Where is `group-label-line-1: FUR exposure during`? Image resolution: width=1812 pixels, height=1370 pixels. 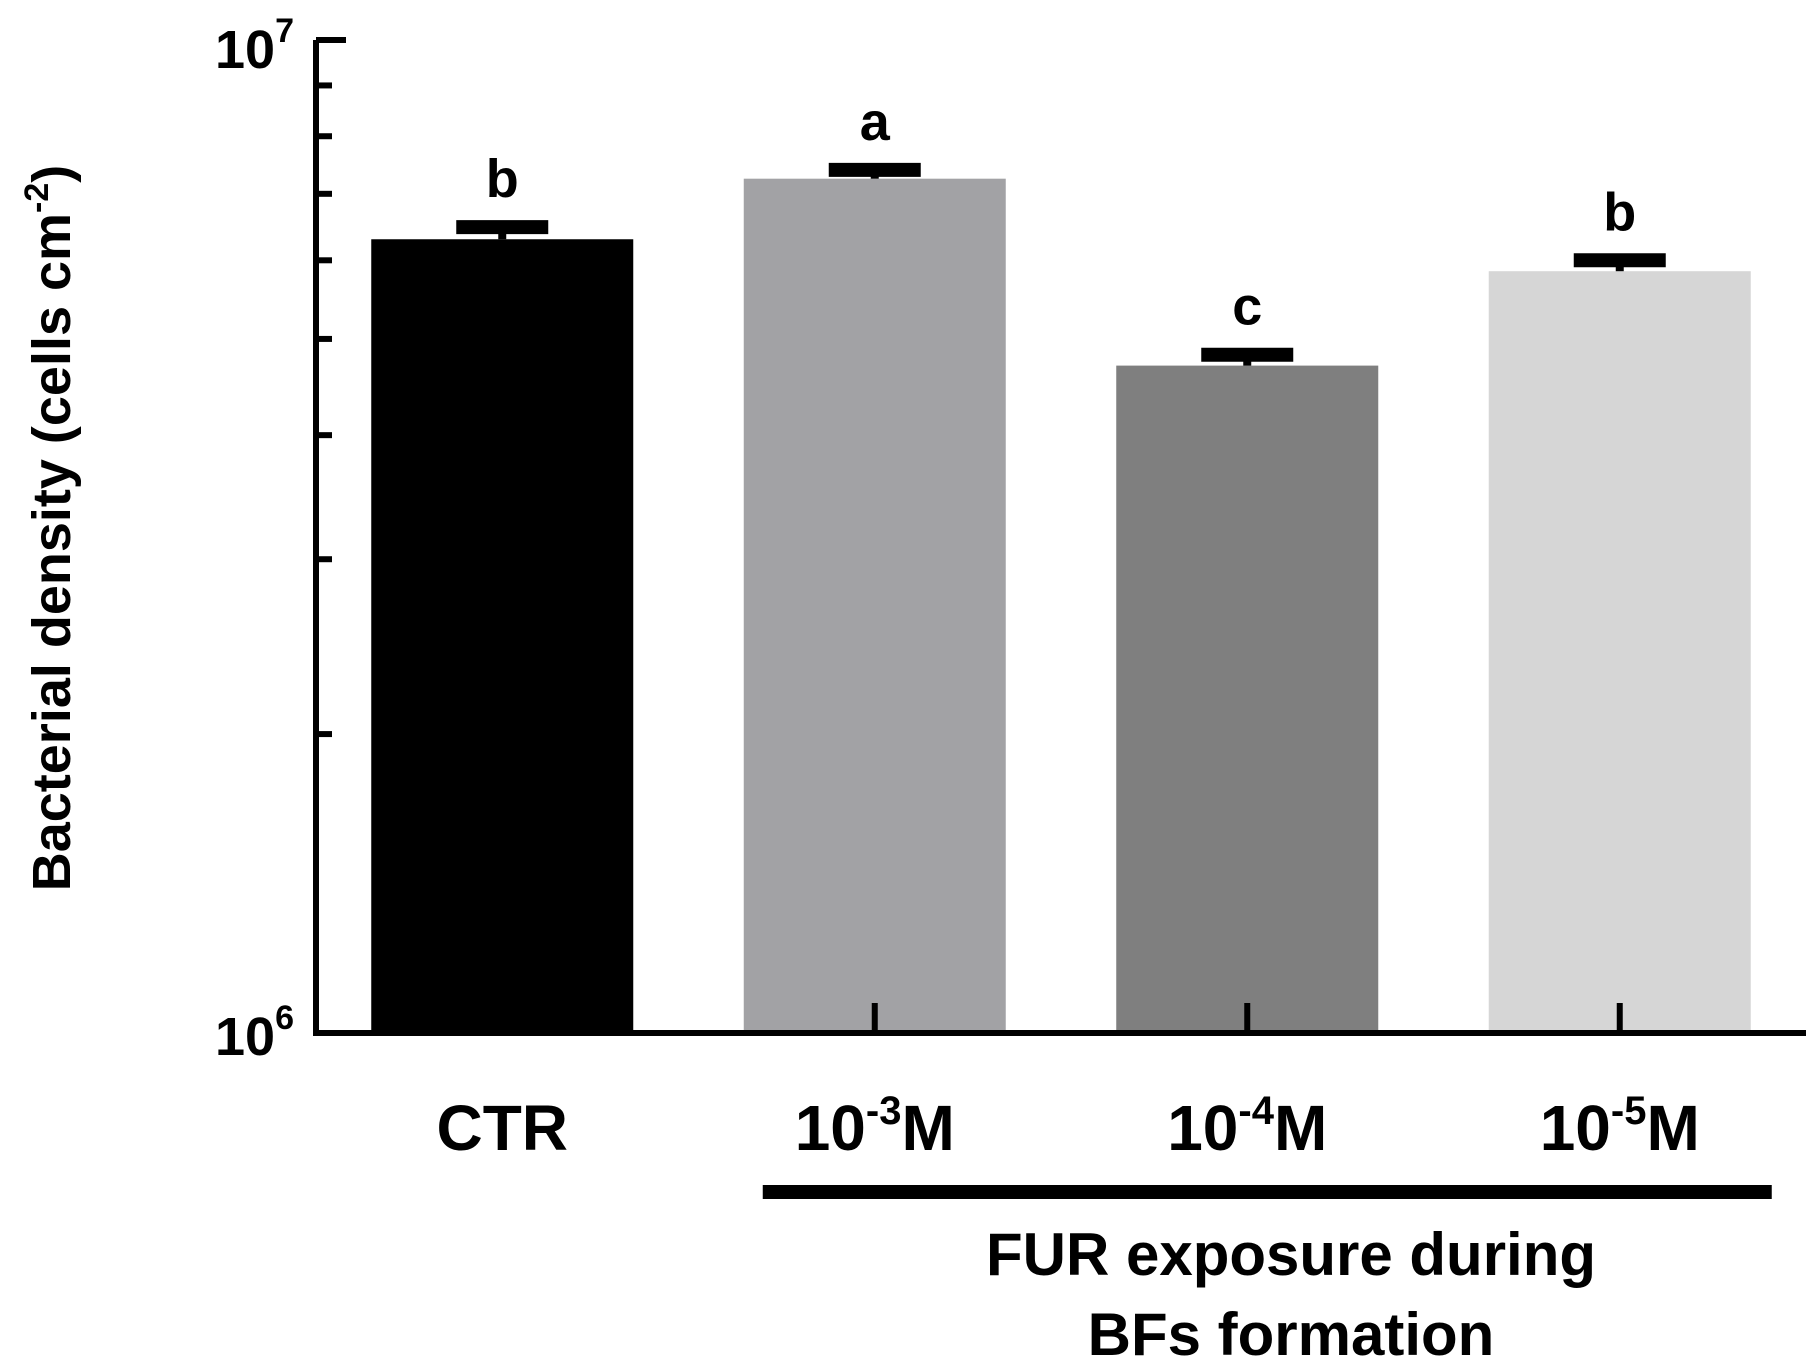
group-label-line-1: FUR exposure during is located at coordinates (1291, 1254).